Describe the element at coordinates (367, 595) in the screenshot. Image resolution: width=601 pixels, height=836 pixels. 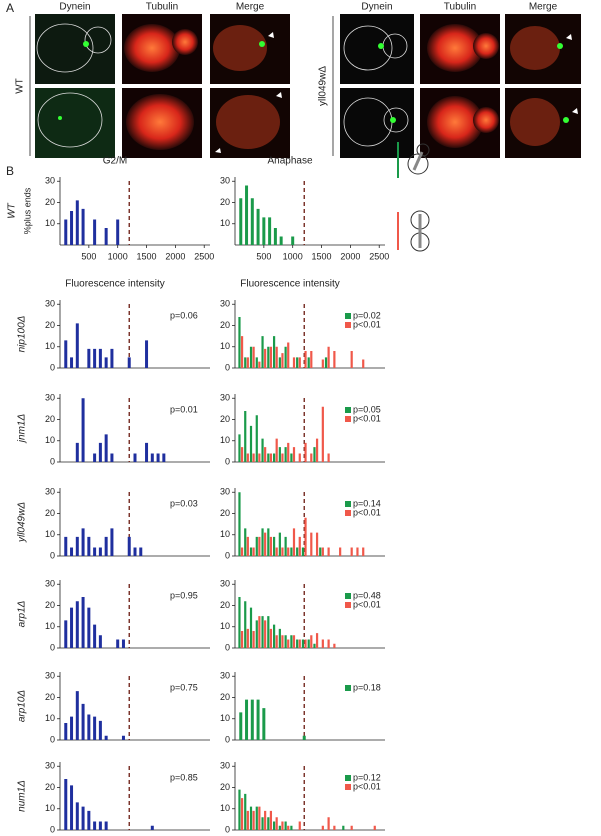
I see `legend-label: p=0.48` at that location.